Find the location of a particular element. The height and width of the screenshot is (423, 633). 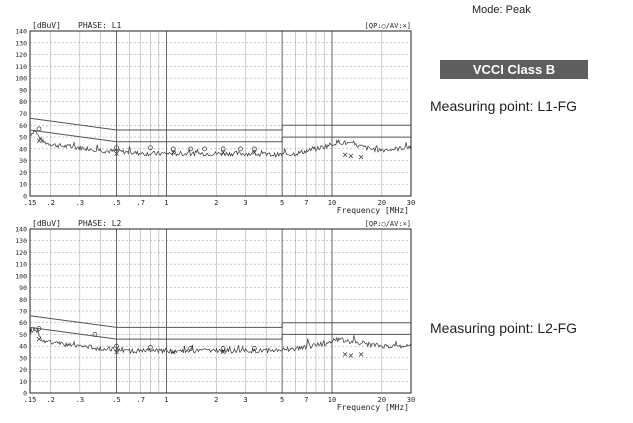

y-tick-label: 110 is located at coordinates (21, 265).